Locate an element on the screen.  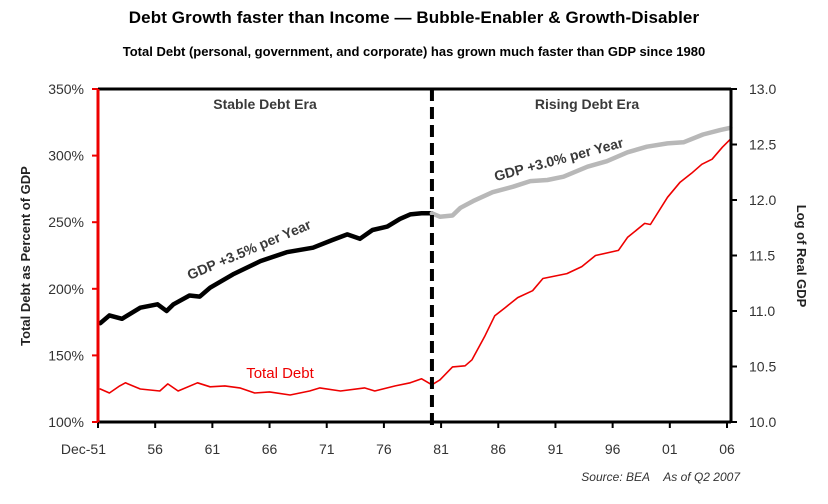
y-right-tick-label: 13.0 is located at coordinates (762, 89).